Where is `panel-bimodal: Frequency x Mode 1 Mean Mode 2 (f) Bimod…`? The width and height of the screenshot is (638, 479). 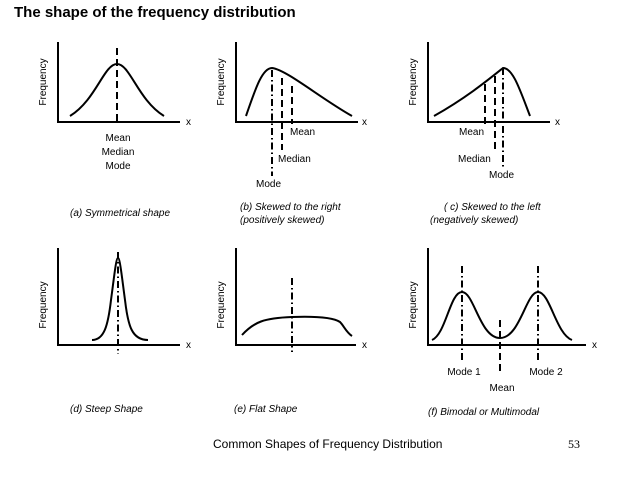
panel-bimodal: Frequency x Mode 1 Mean Mode 2 (f) Bimod… is located at coordinates (502, 333).